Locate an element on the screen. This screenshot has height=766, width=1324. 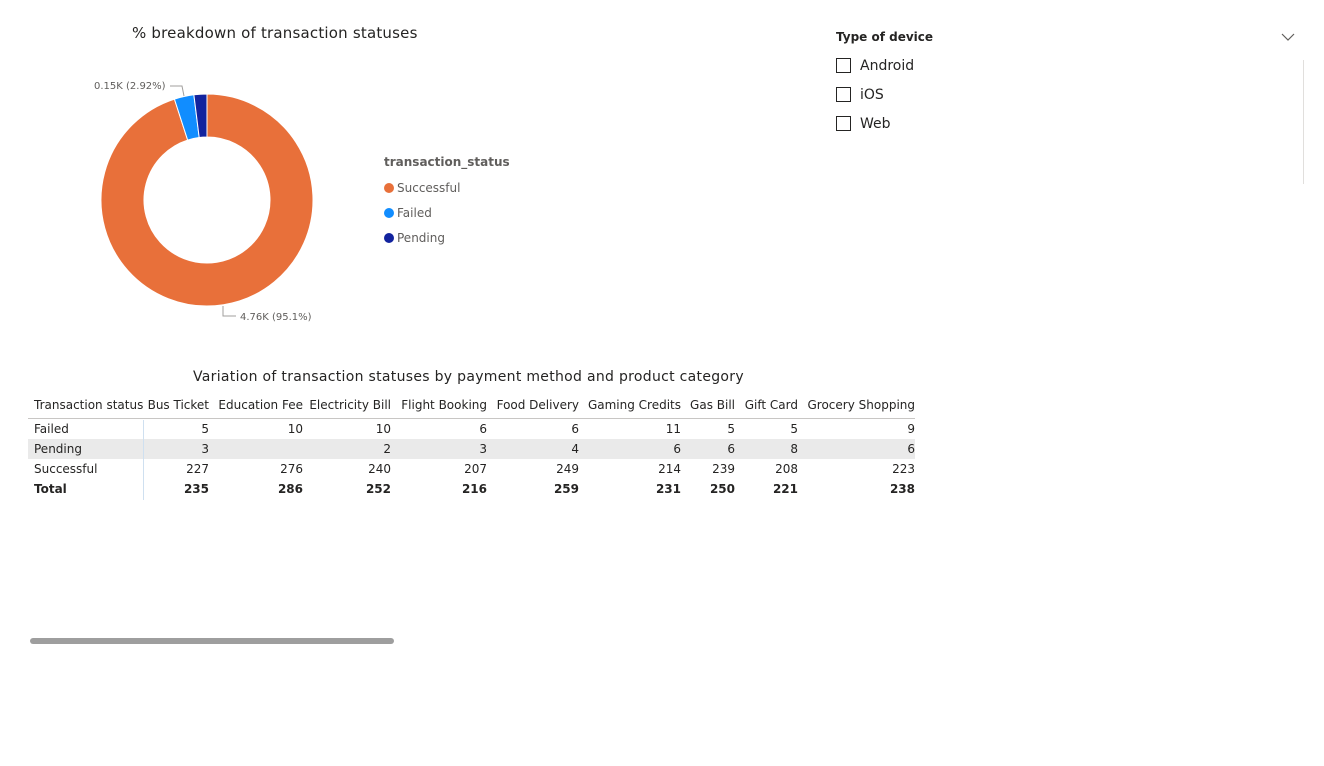
row-header: Failed is located at coordinates (51, 429).